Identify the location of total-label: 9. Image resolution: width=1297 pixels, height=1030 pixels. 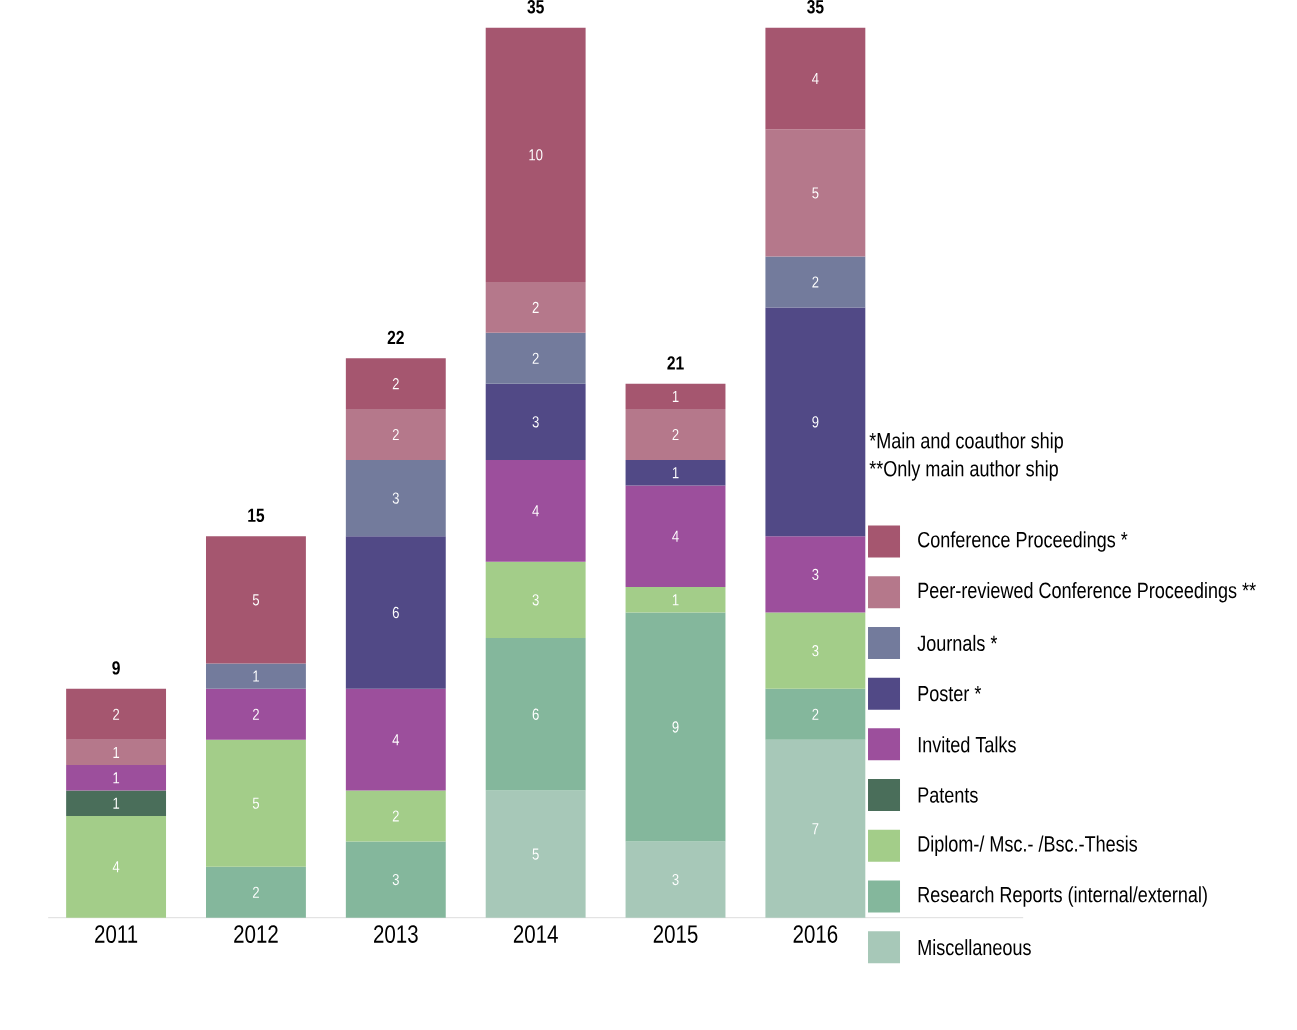
(116, 668).